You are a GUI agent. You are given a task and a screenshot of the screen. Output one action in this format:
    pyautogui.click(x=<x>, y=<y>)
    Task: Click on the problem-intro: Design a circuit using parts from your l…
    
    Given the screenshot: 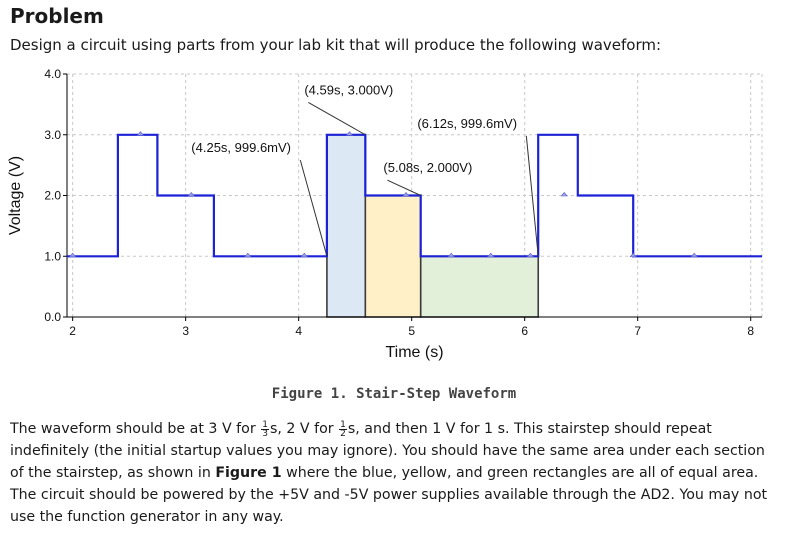 What is the action you would take?
    pyautogui.click(x=336, y=45)
    